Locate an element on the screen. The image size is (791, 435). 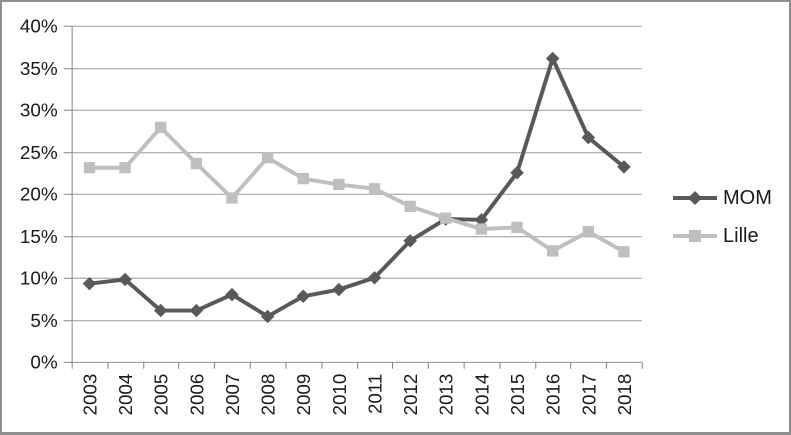
legend-label-mom: MOM is located at coordinates (747, 198).